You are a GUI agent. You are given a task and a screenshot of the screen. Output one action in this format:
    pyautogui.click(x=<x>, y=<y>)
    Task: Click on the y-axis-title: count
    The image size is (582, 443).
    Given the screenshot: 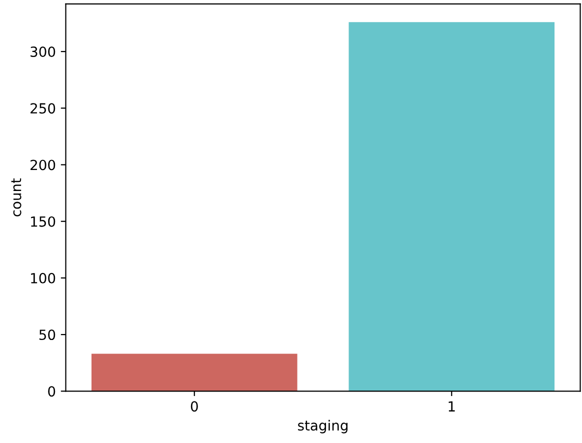 What is the action you would take?
    pyautogui.click(x=16, y=197)
    